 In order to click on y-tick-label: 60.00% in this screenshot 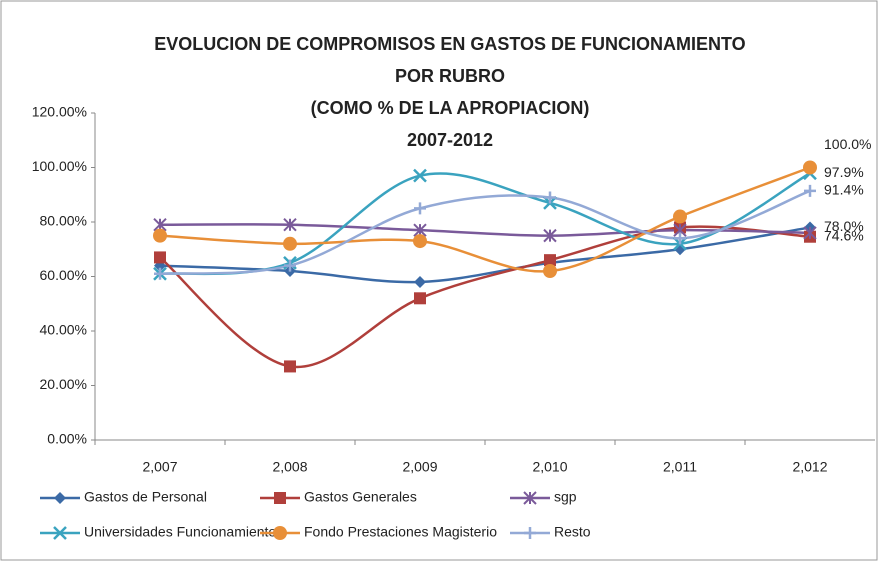, I will do `click(63, 275)`.